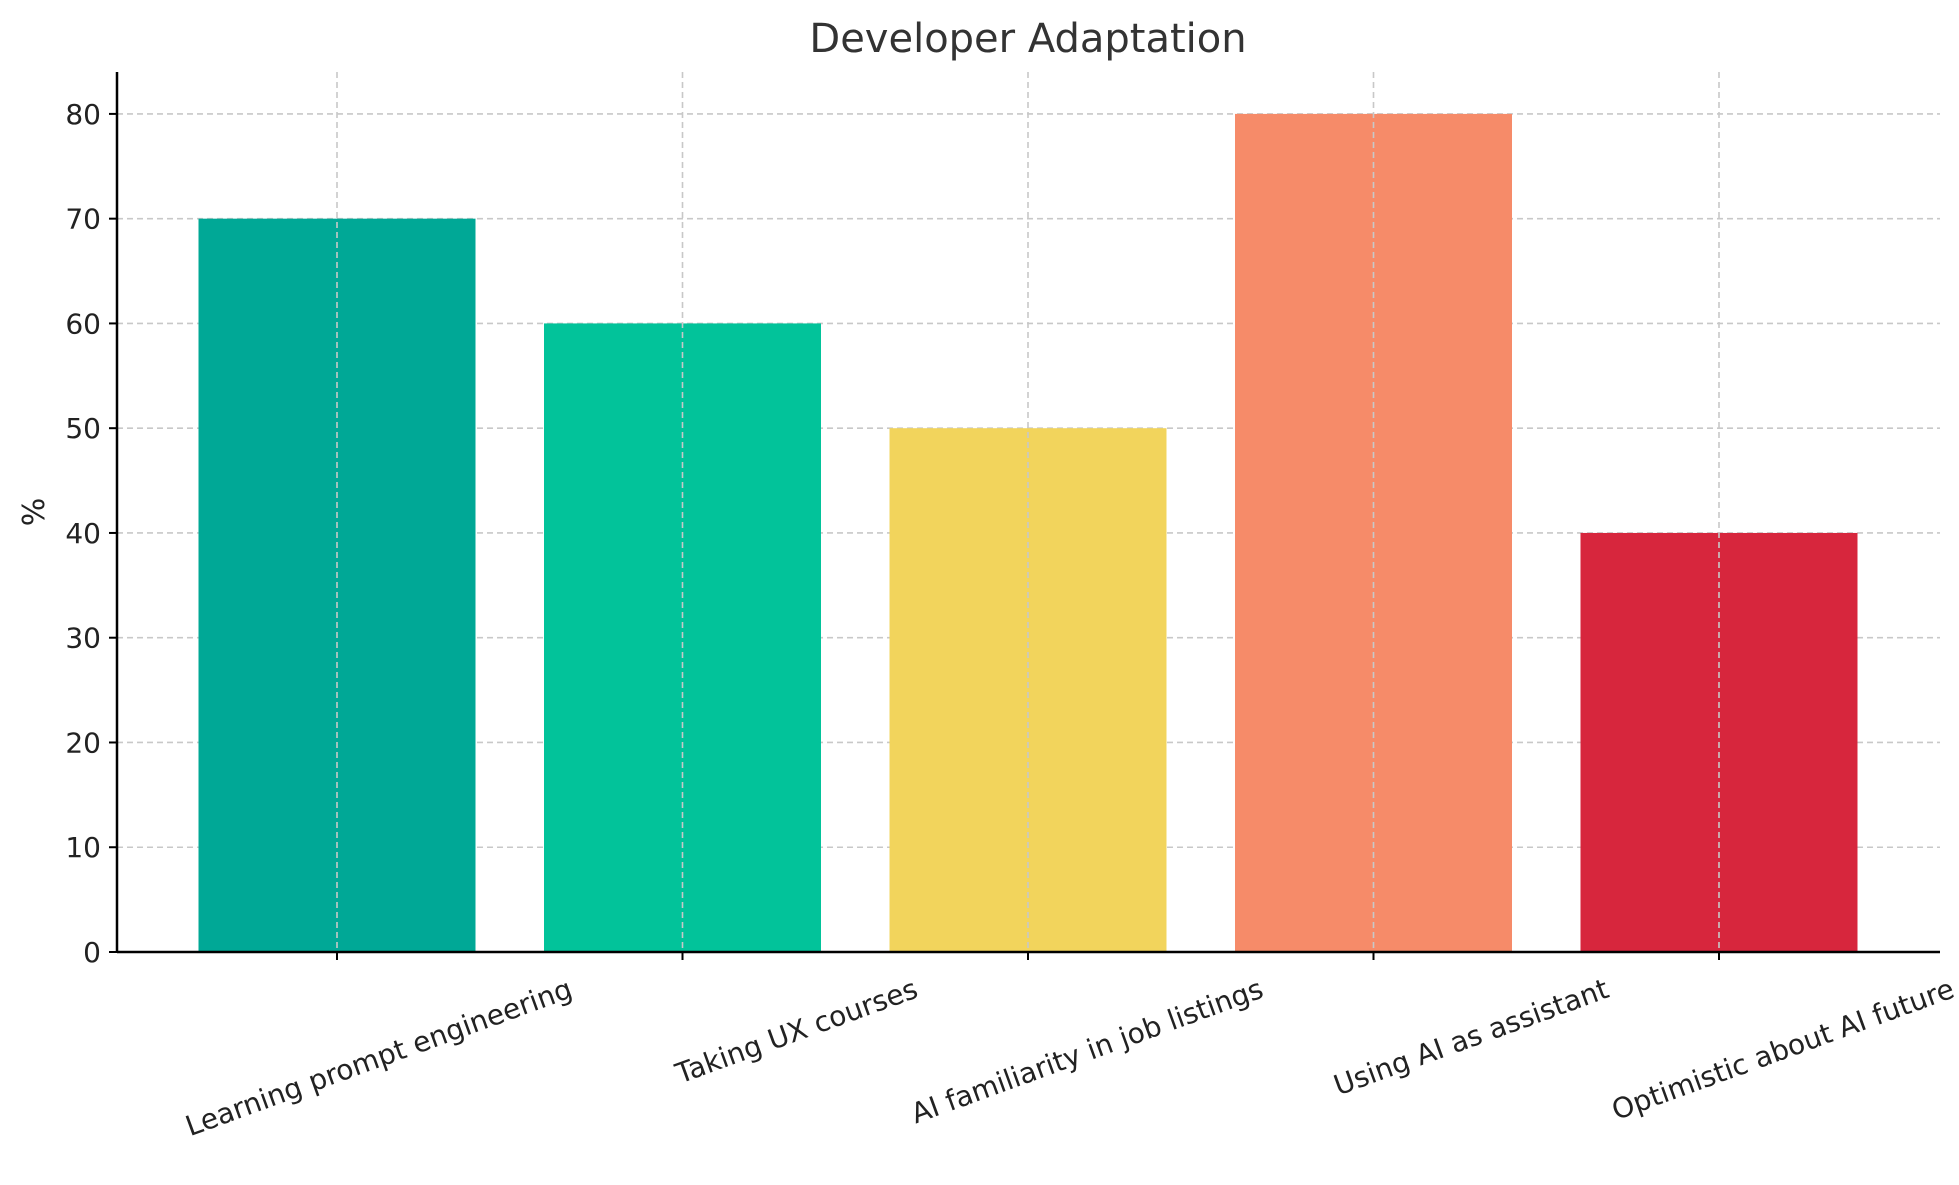  I want to click on x-tick-label: Taking UX courses, so click(796, 1031).